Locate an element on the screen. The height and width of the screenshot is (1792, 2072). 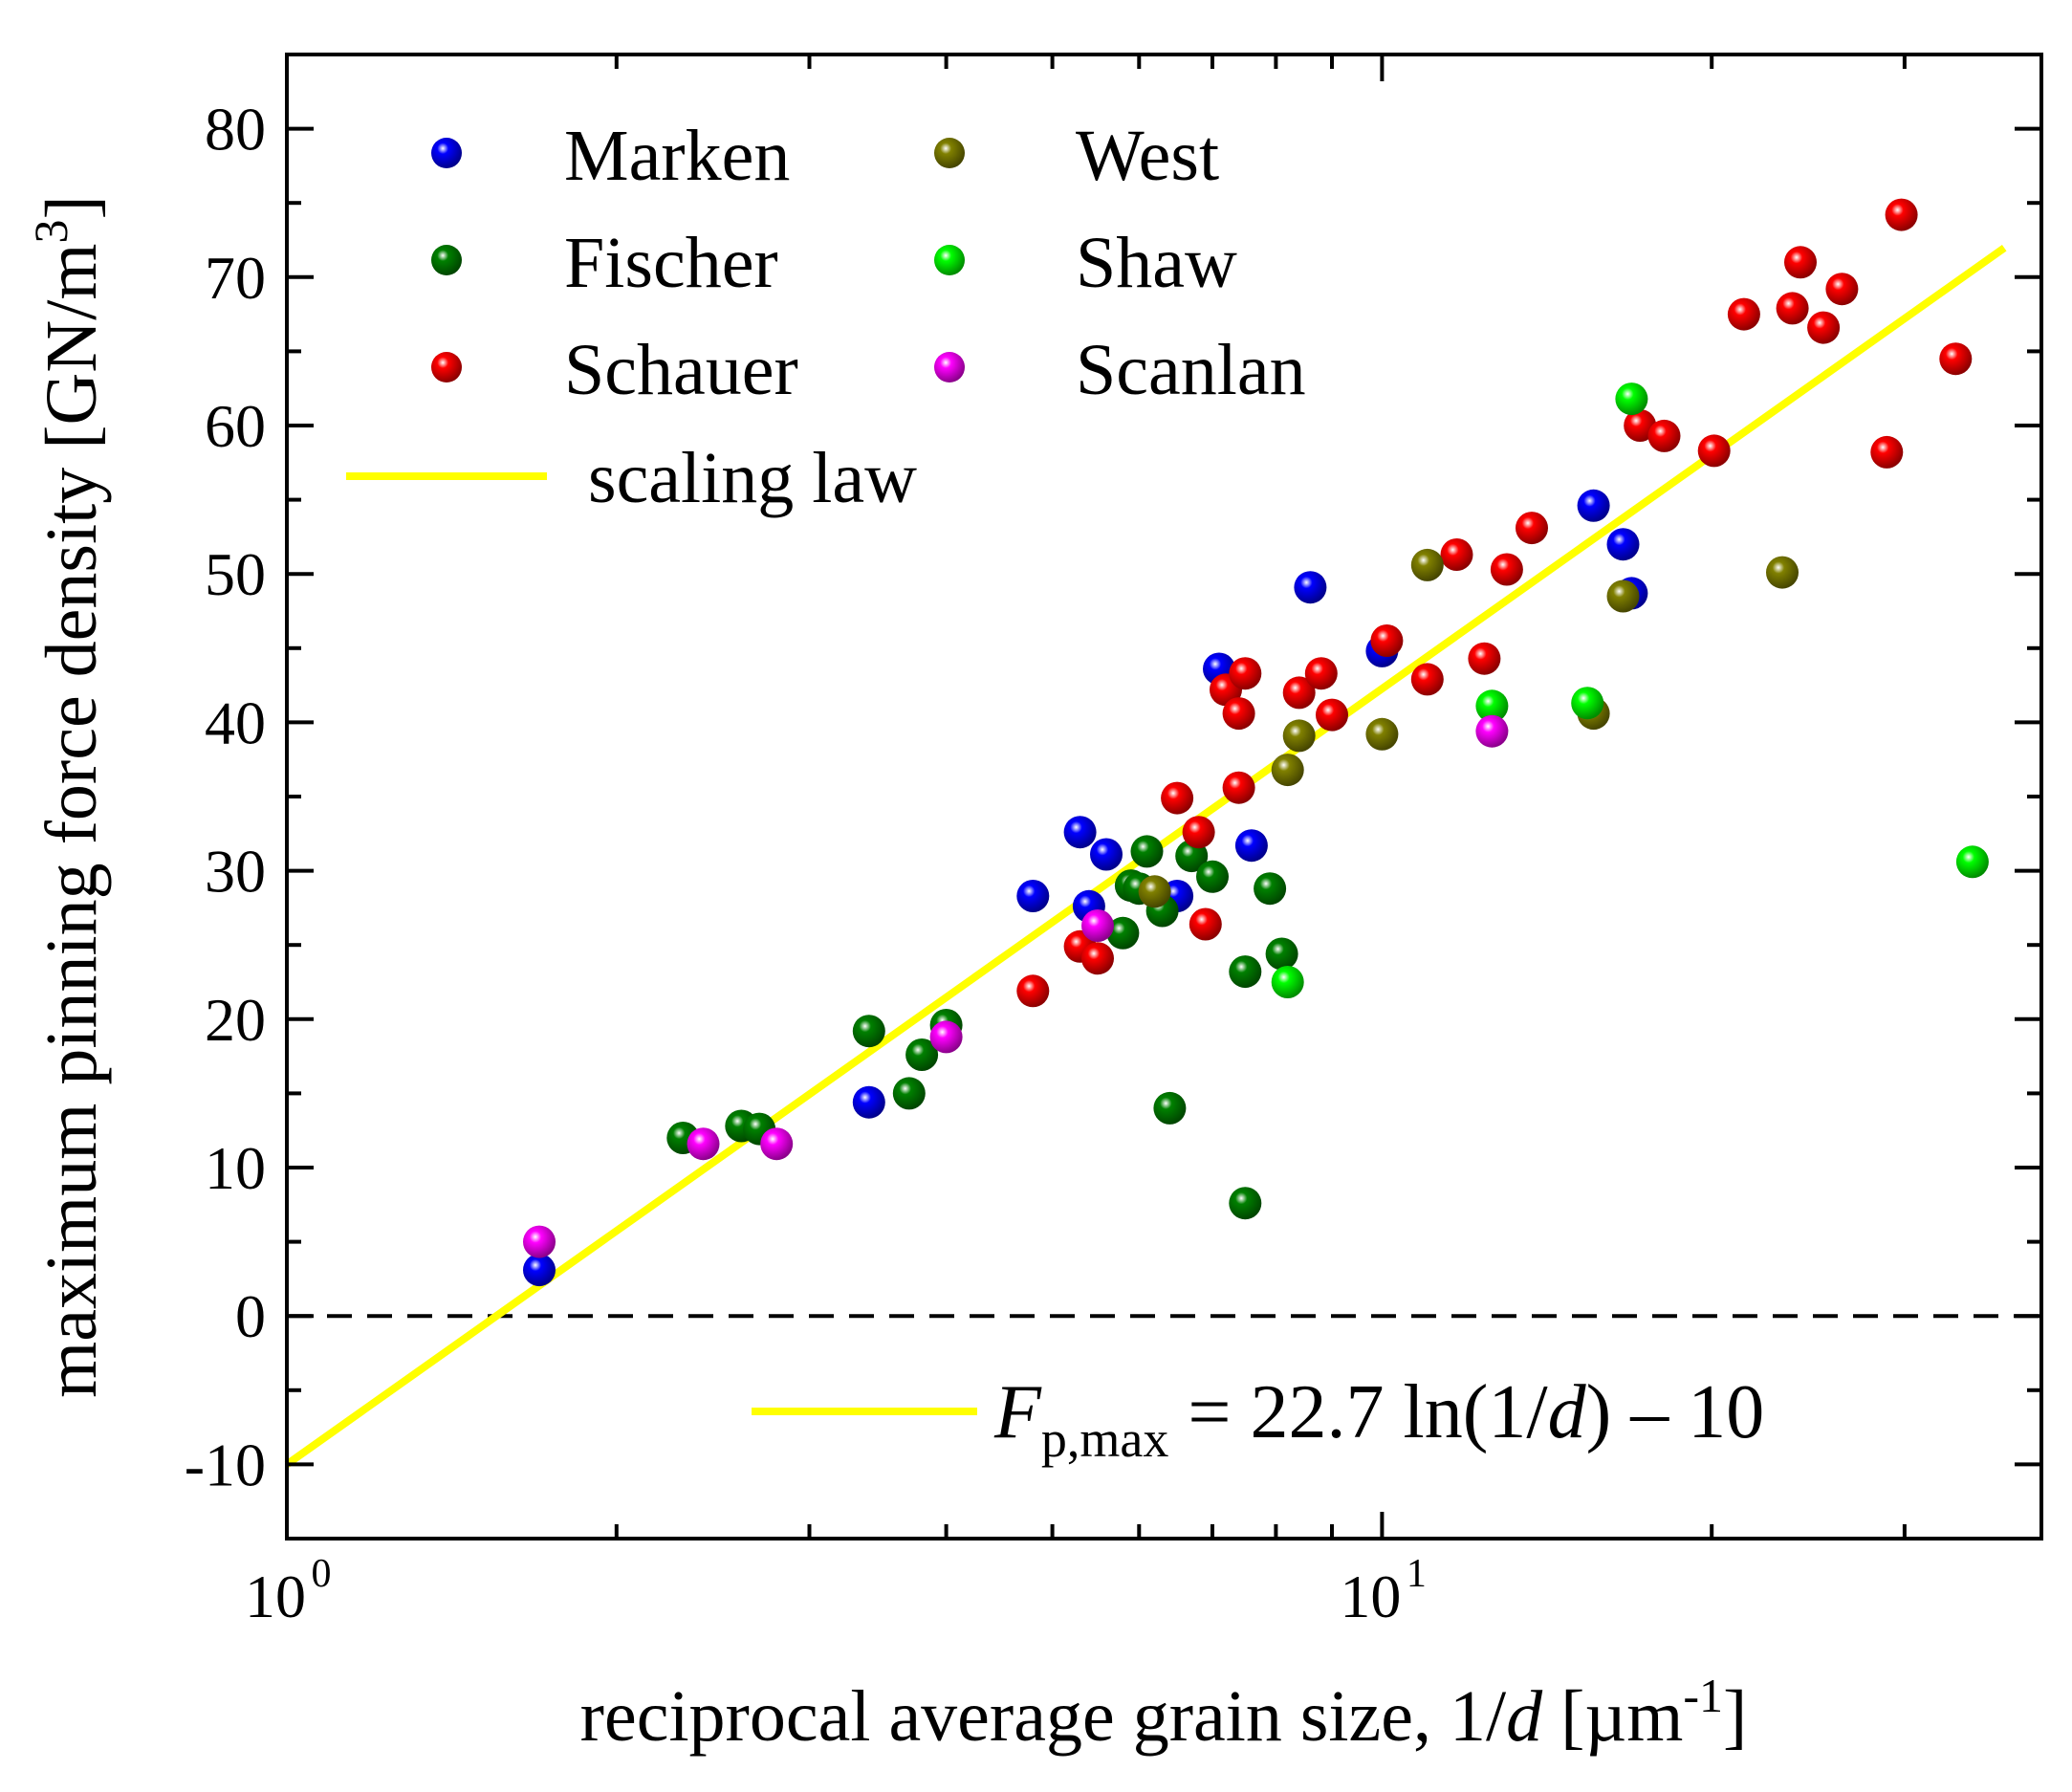
y-tick-label: 80 is located at coordinates (235, 130).